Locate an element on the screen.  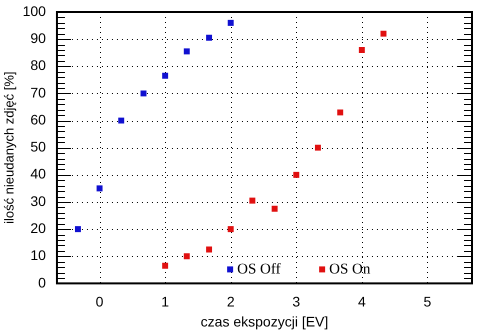
y-axis-title: ilość nieudanych zdjęć [%] is located at coordinates (8, 147).